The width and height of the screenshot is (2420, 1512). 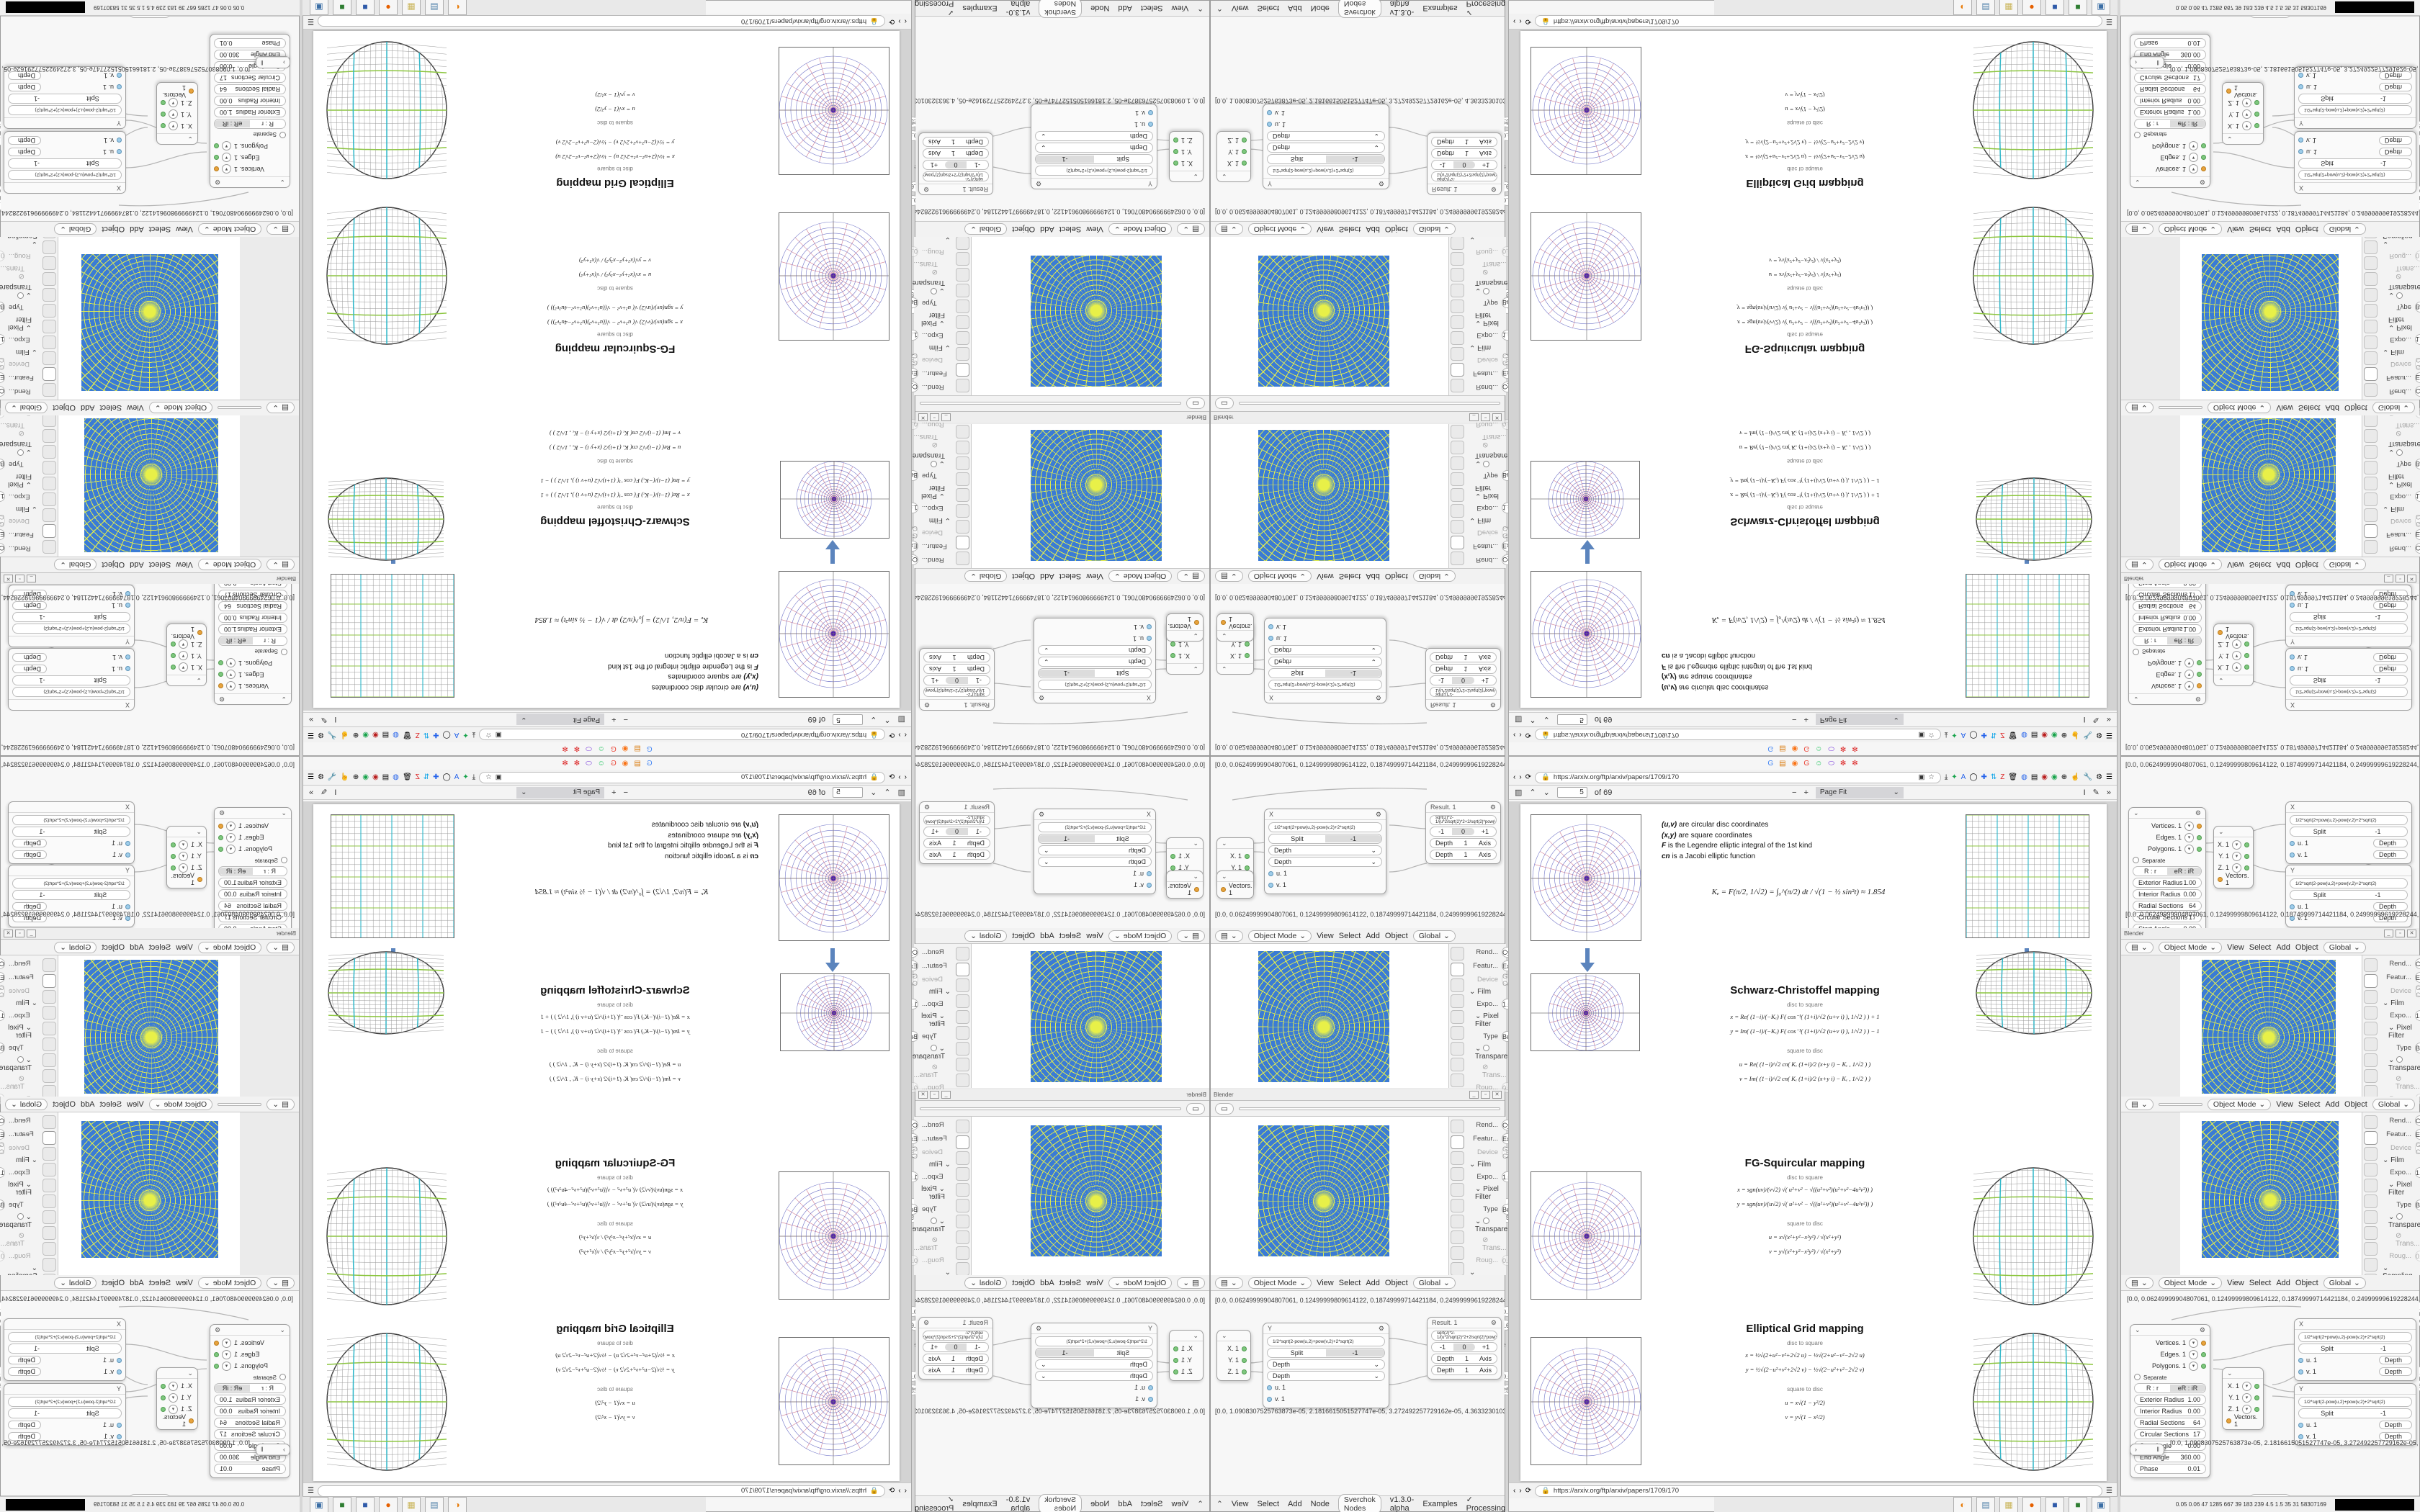 I want to click on split-zero: 0, so click(x=1463, y=831).